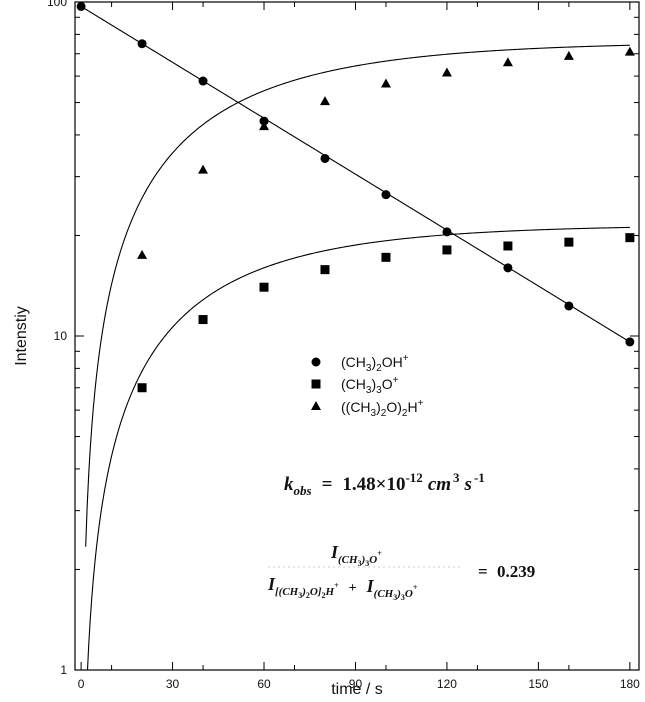 The image size is (645, 702). What do you see at coordinates (316, 384) in the screenshot?
I see `legend-marker-square` at bounding box center [316, 384].